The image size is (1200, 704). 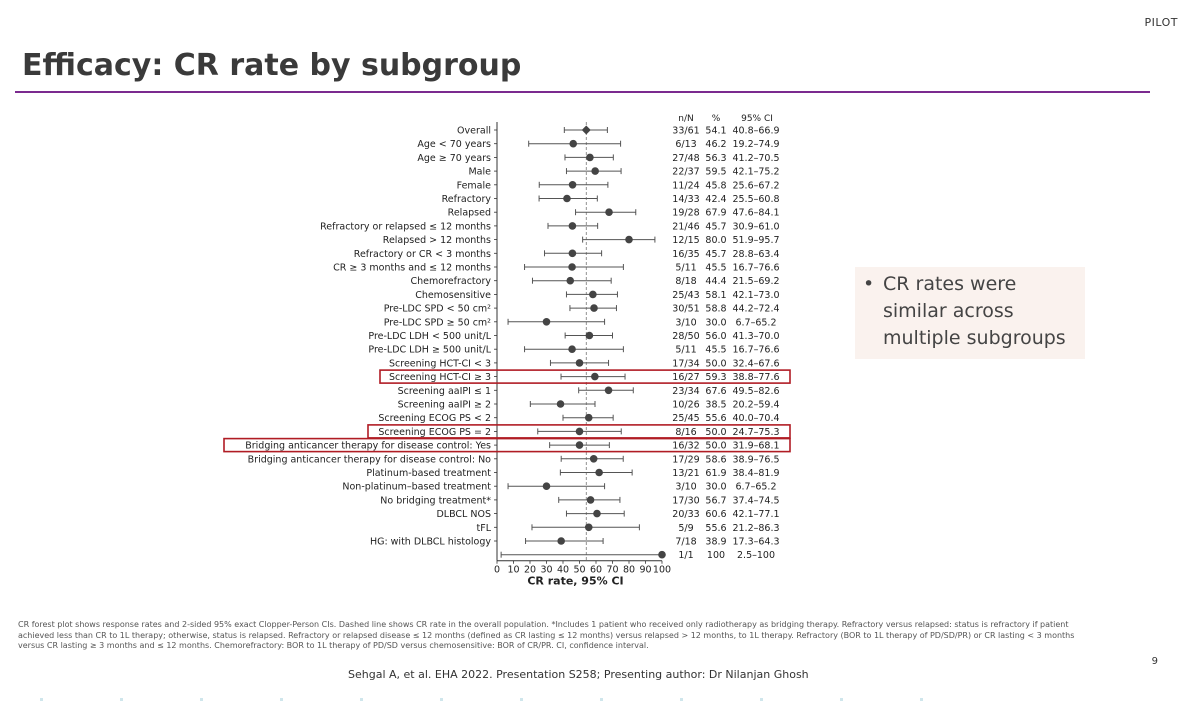 I want to click on column-header-ci: 95% CI, so click(x=757, y=119).